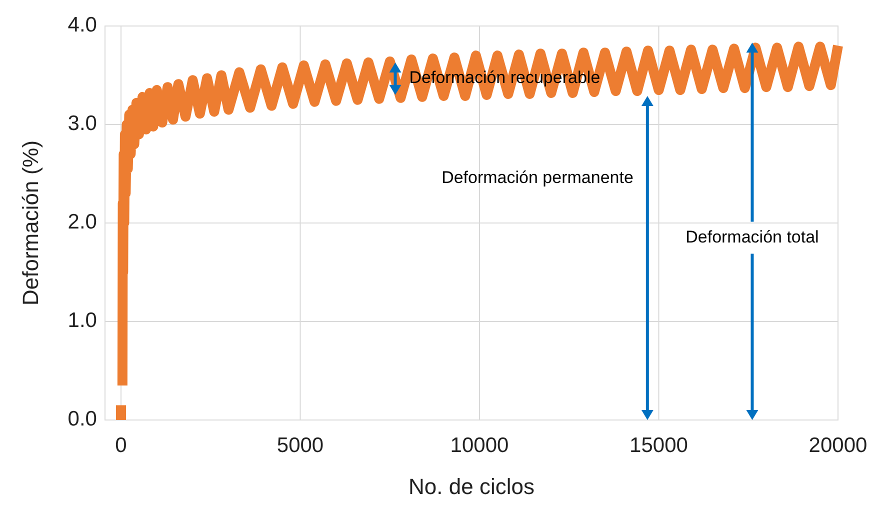 This screenshot has width=888, height=520. I want to click on y-tick-label: 4.0, so click(82, 25).